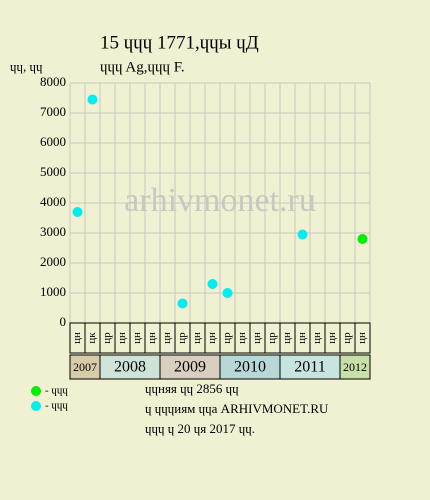 The height and width of the screenshot is (500, 430). What do you see at coordinates (53, 291) in the screenshot?
I see `y-tick-label: 1000` at bounding box center [53, 291].